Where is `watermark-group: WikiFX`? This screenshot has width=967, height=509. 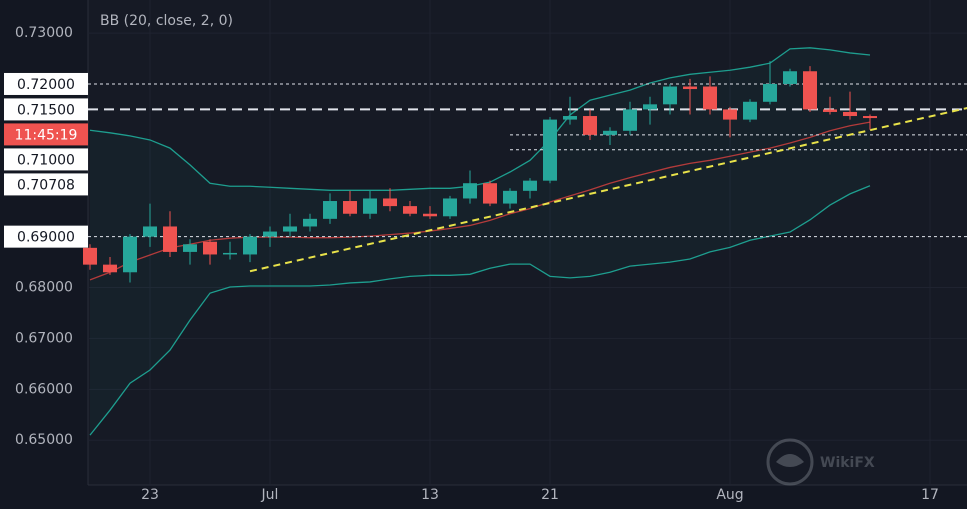
watermark-group: WikiFX is located at coordinates (820, 462).